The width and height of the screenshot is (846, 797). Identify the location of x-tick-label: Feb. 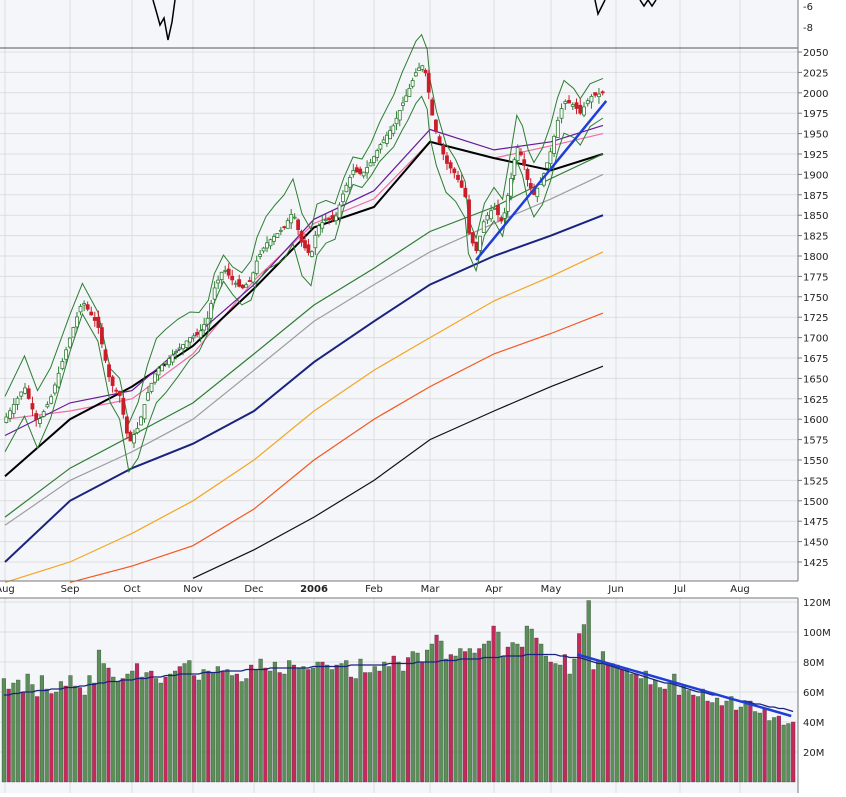
(374, 589).